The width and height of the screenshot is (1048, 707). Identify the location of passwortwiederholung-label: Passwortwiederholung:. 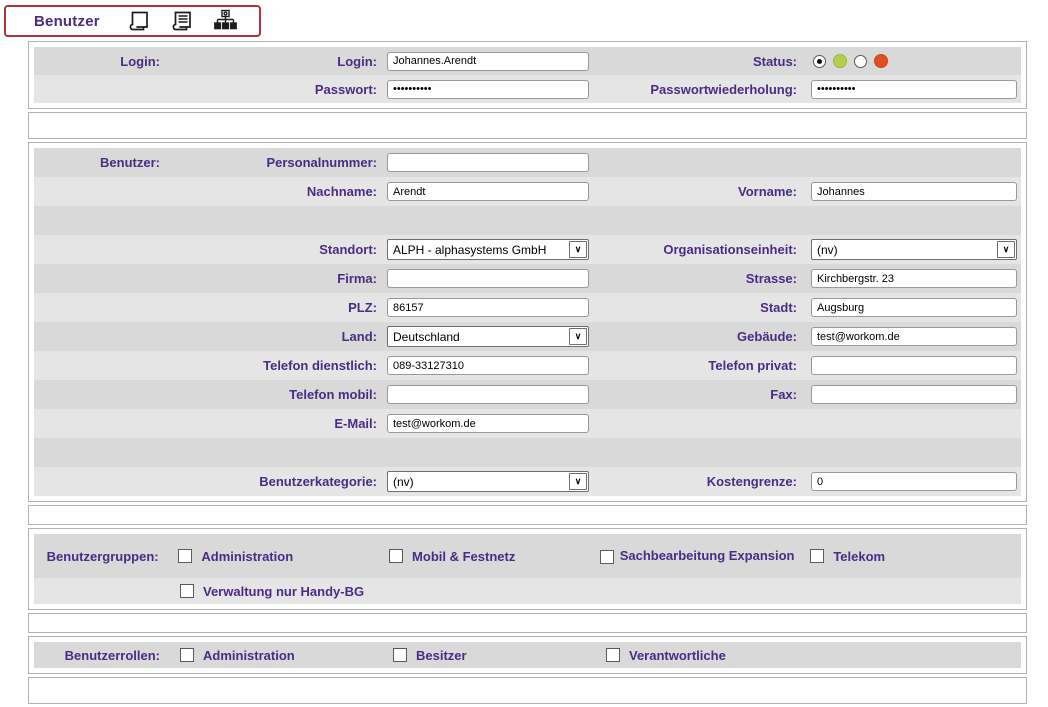
(723, 89).